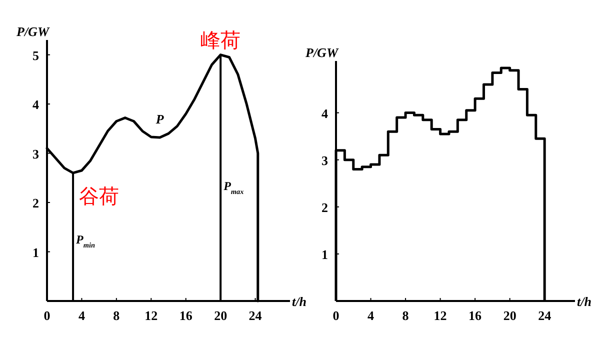 The height and width of the screenshot is (339, 612). What do you see at coordinates (234, 187) in the screenshot?
I see `ref-line-label: P$_{max}$` at bounding box center [234, 187].